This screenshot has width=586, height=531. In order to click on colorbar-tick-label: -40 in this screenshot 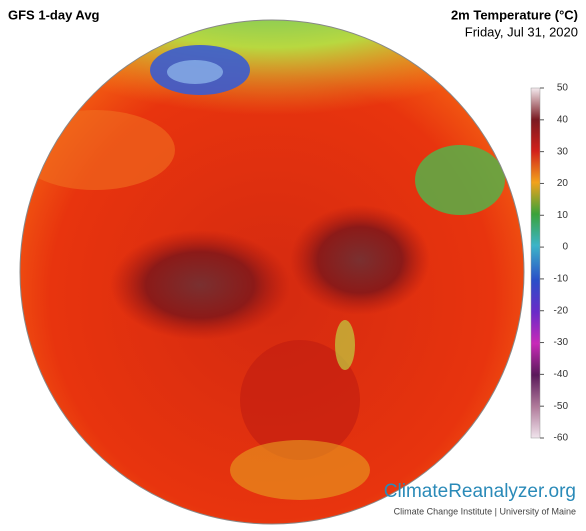, I will do `click(561, 374)`.